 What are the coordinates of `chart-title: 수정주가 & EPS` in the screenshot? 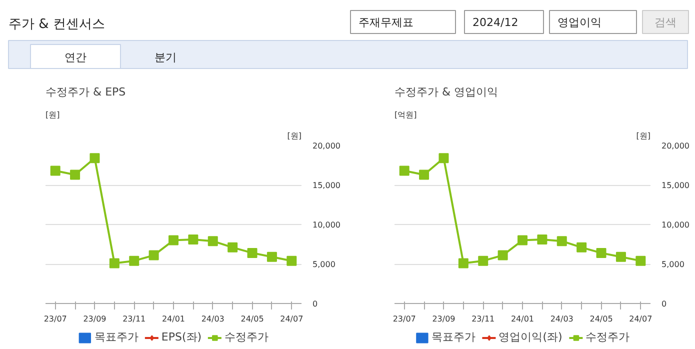 It's located at (86, 92).